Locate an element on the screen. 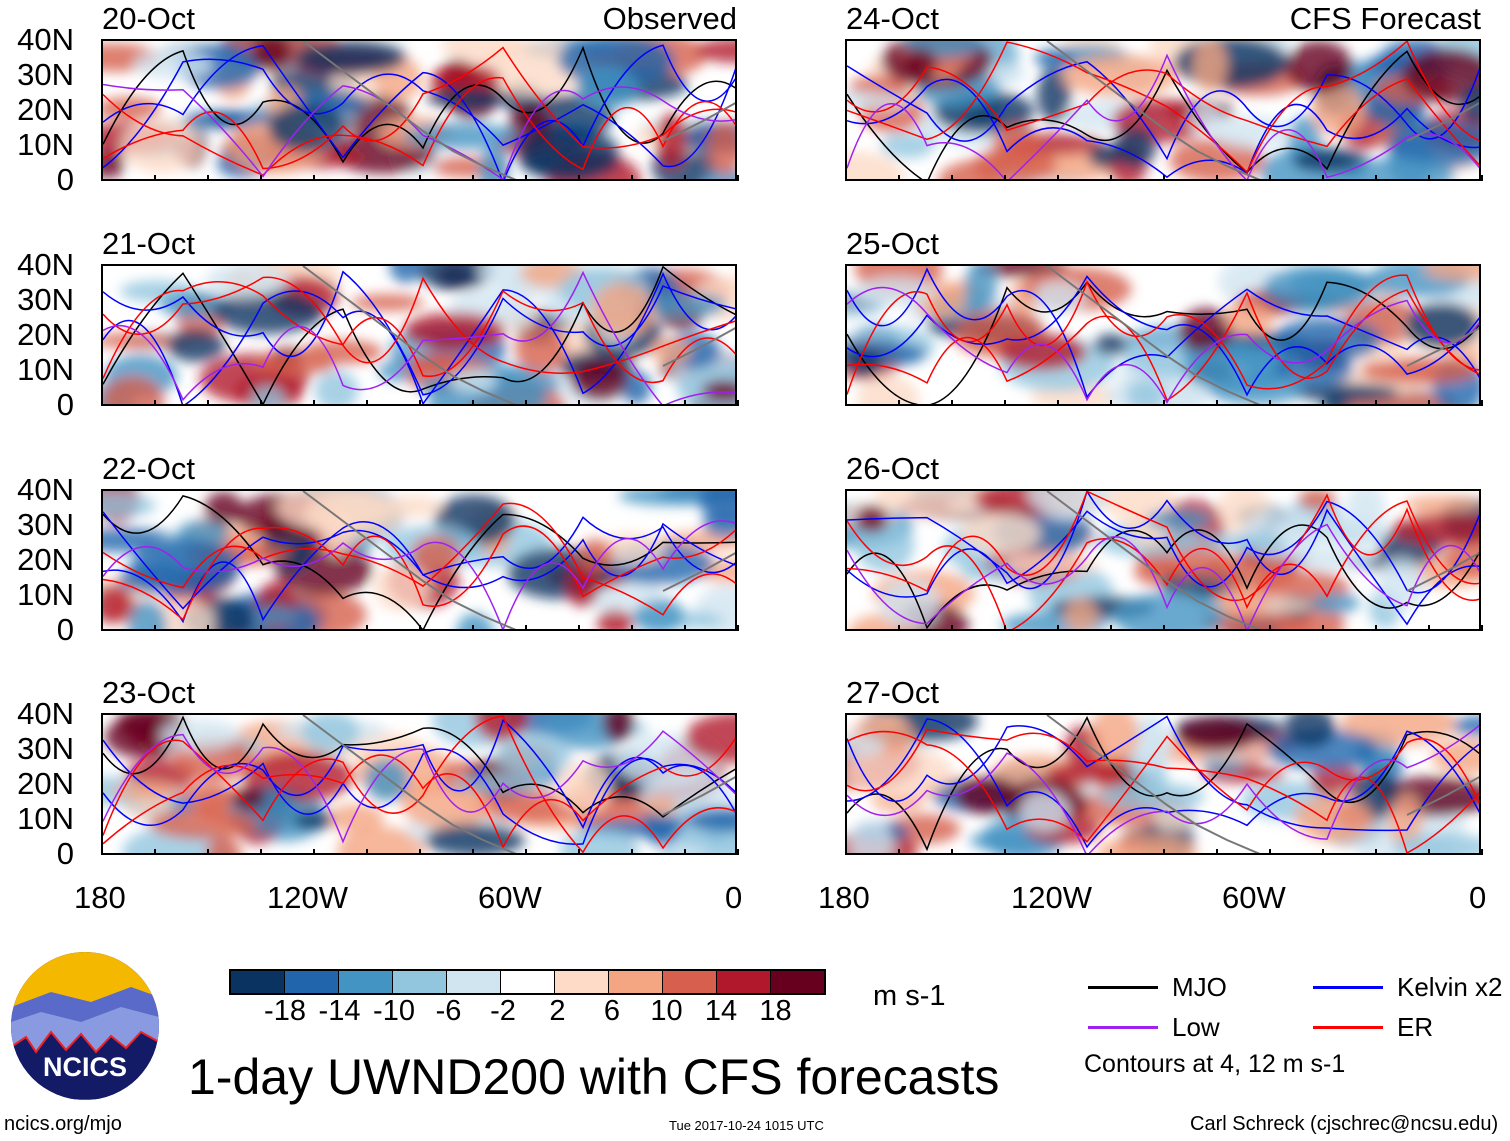 This screenshot has width=1510, height=1141. lat-label: 0 is located at coordinates (65, 404).